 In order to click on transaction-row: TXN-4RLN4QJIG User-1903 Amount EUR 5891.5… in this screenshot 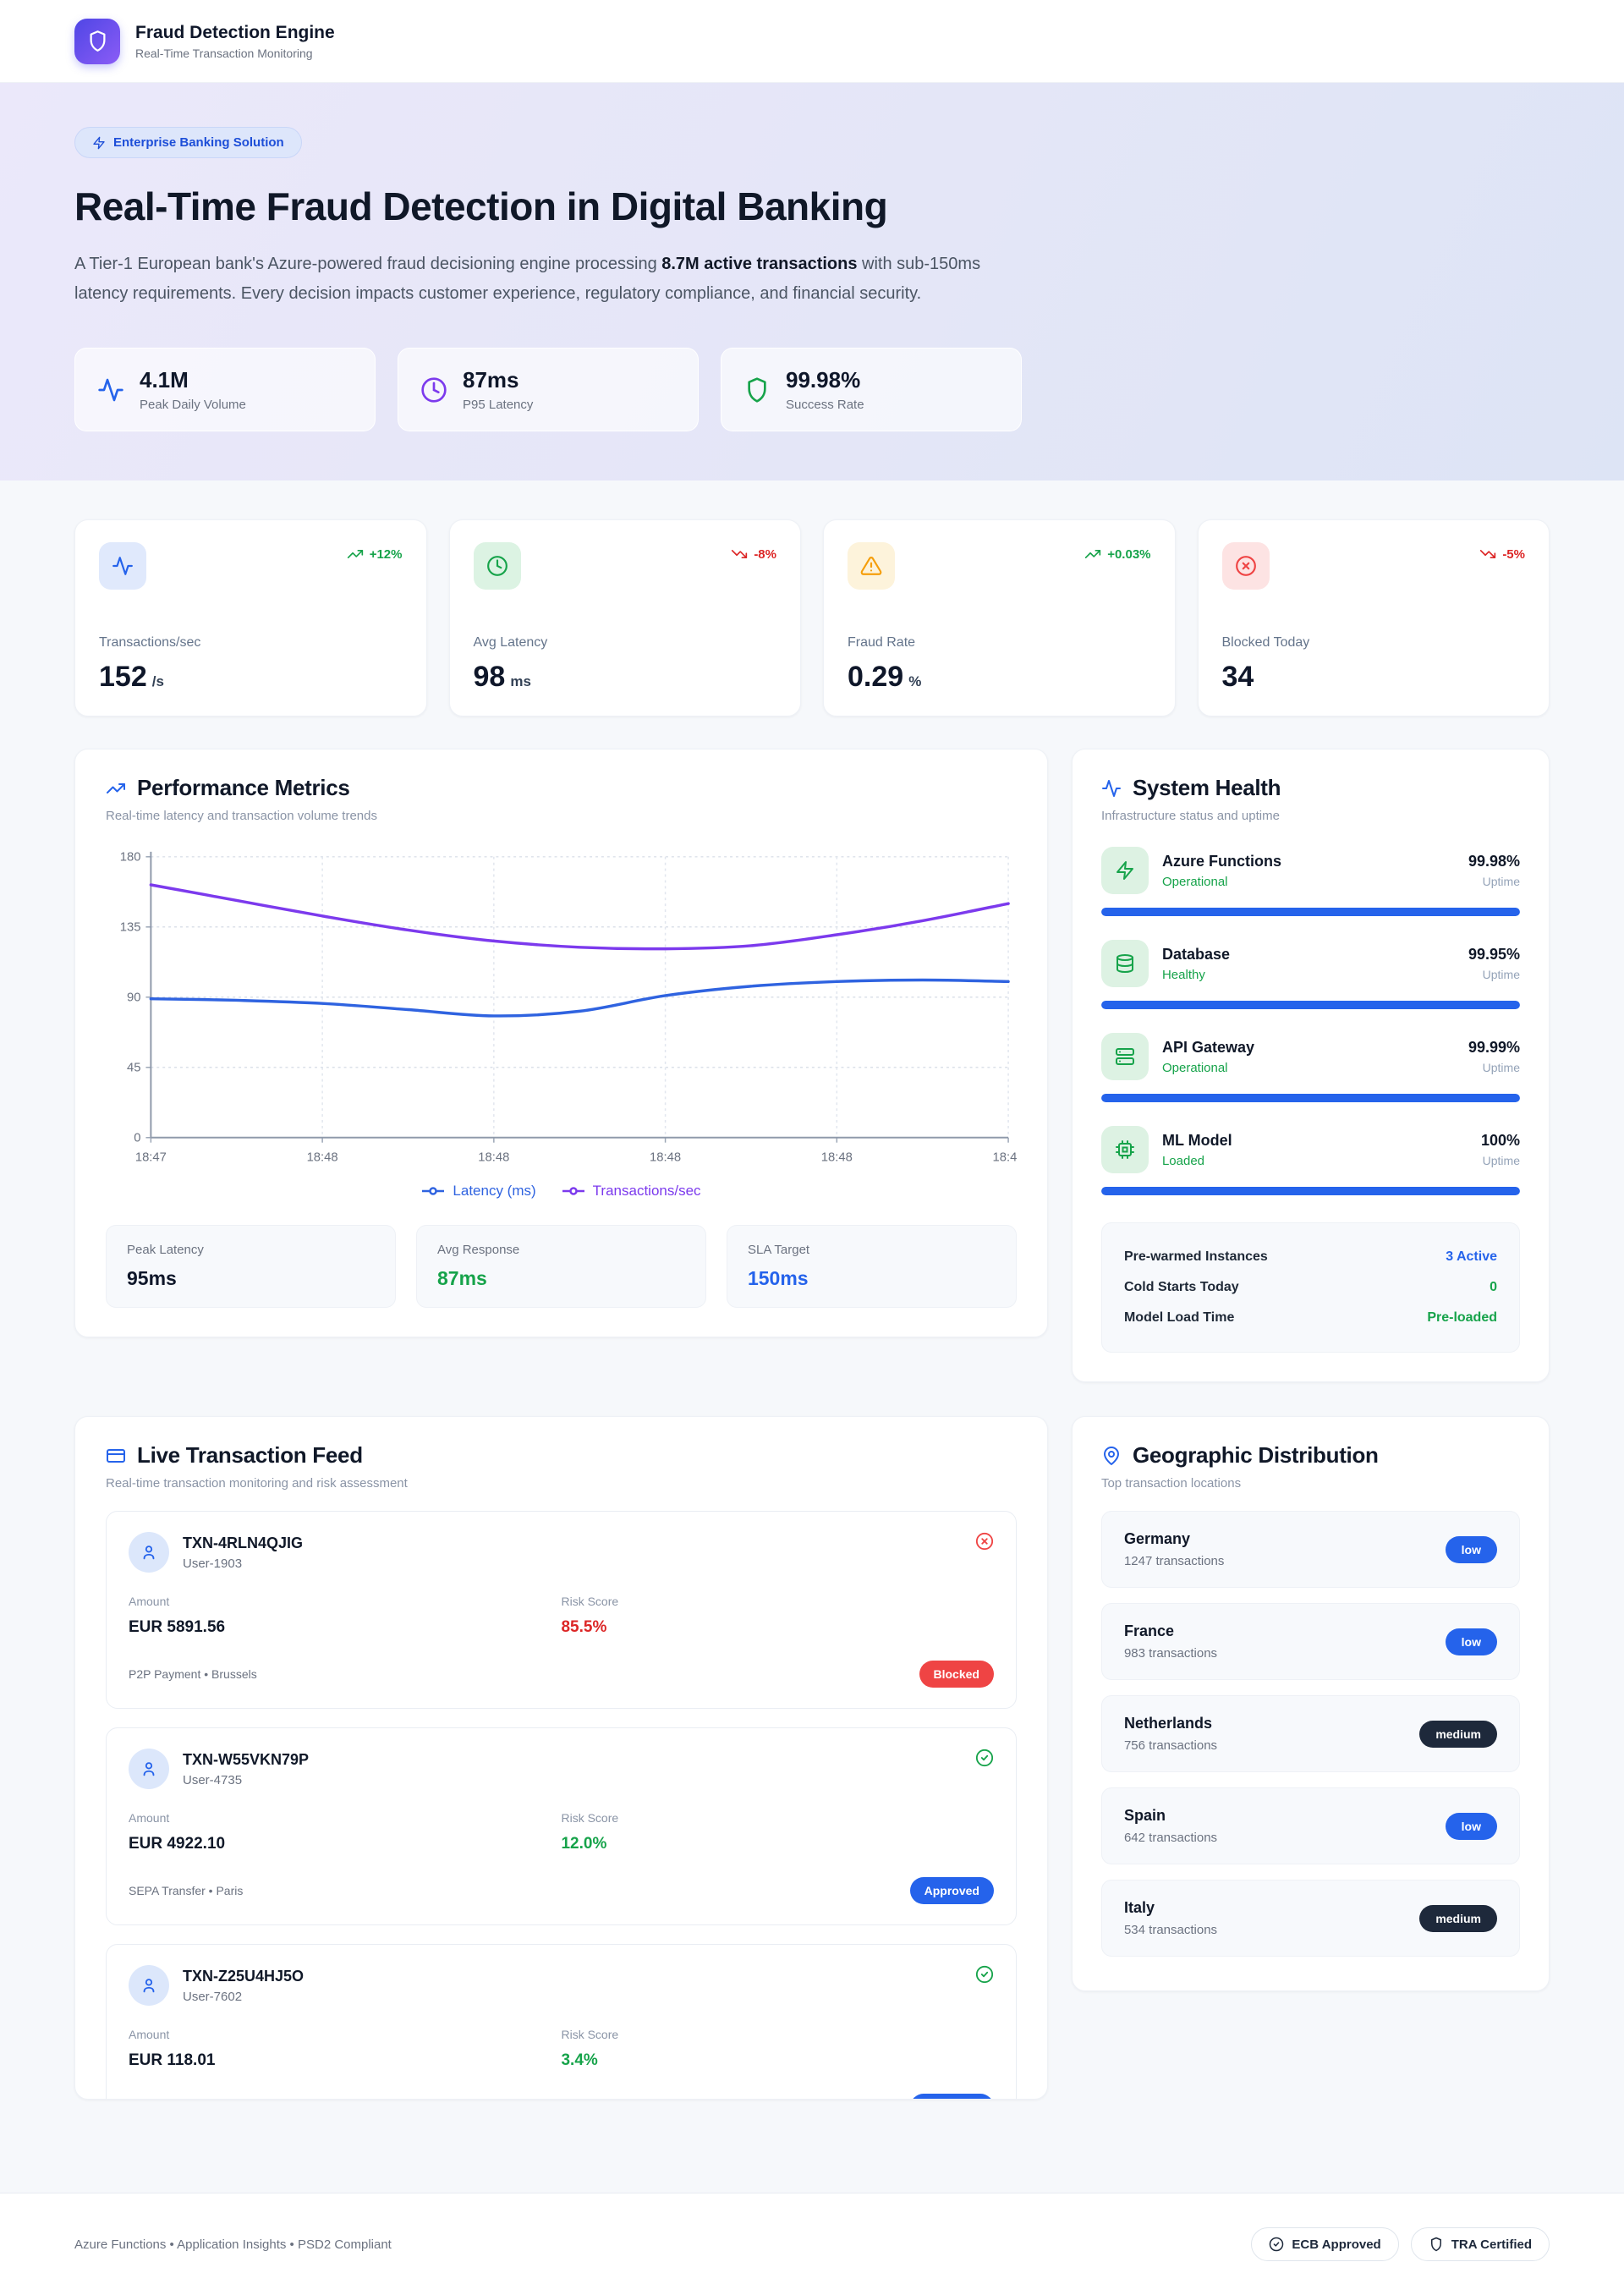, I will do `click(562, 1610)`.